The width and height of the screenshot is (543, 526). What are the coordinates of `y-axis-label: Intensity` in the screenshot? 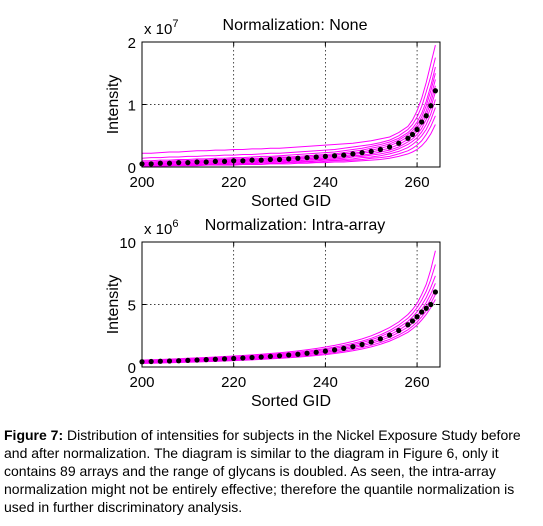 It's located at (113, 305).